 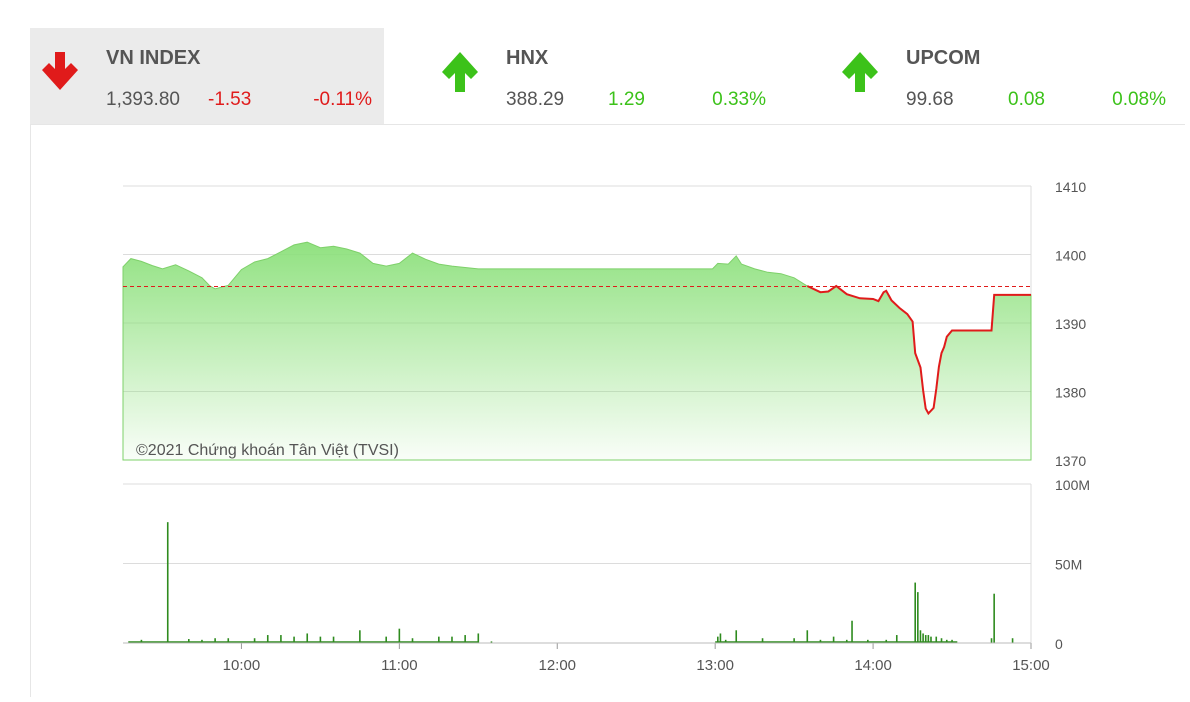 What do you see at coordinates (1059, 644) in the screenshot?
I see `volume-y-tick: 0` at bounding box center [1059, 644].